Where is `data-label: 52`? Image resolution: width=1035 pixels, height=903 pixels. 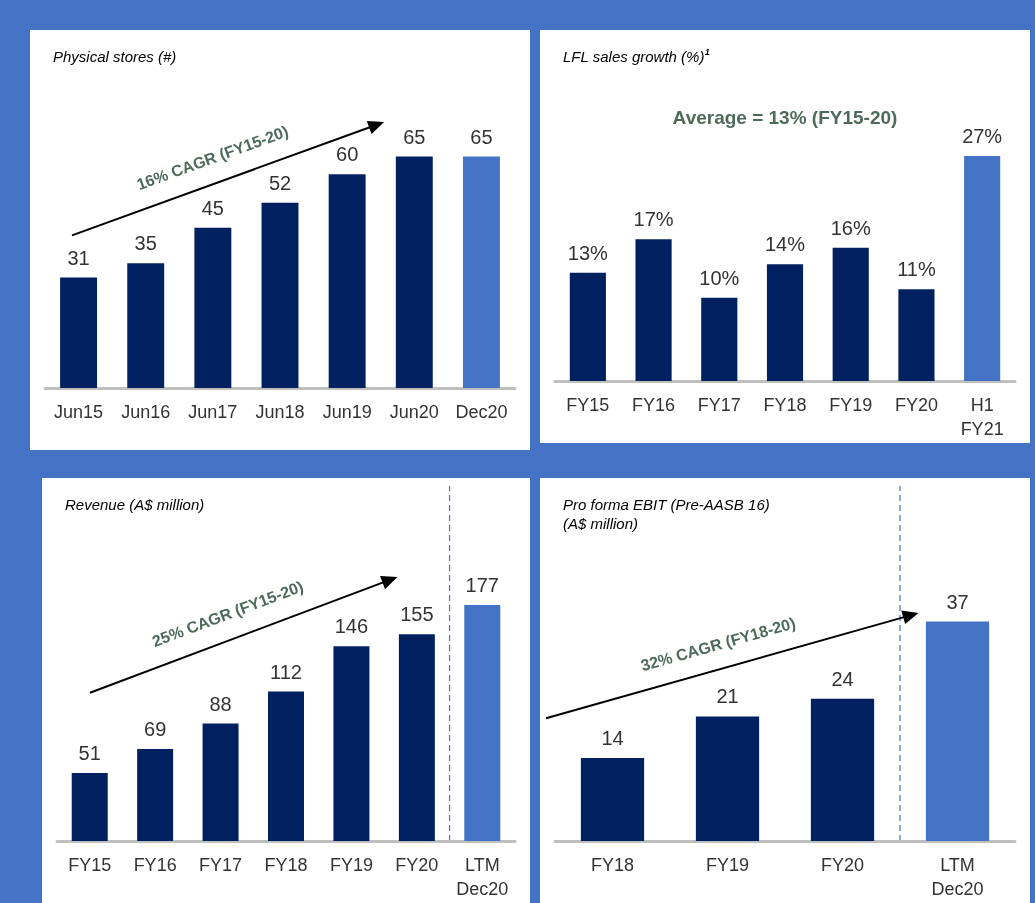 data-label: 52 is located at coordinates (280, 182).